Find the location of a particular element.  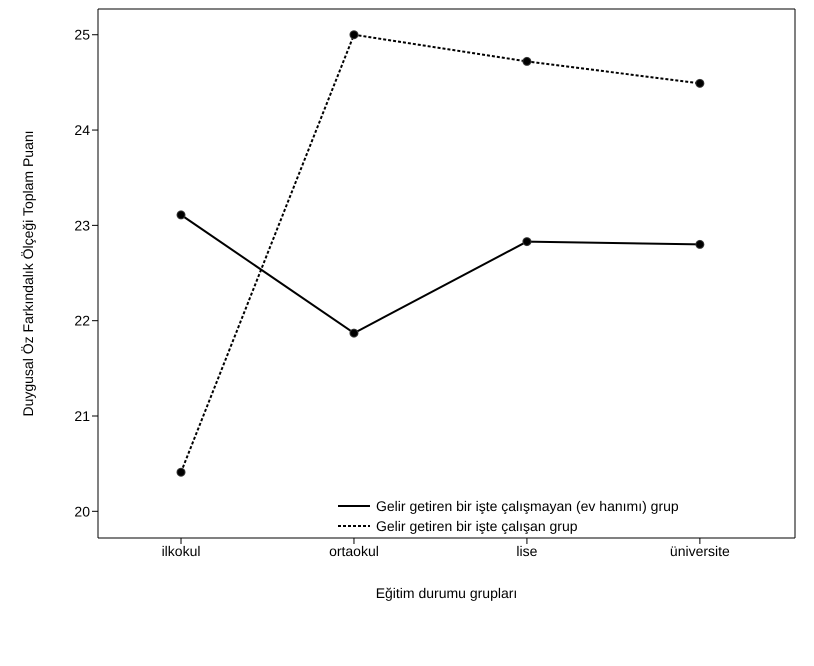

x-tick-label: ilkokul is located at coordinates (181, 550).